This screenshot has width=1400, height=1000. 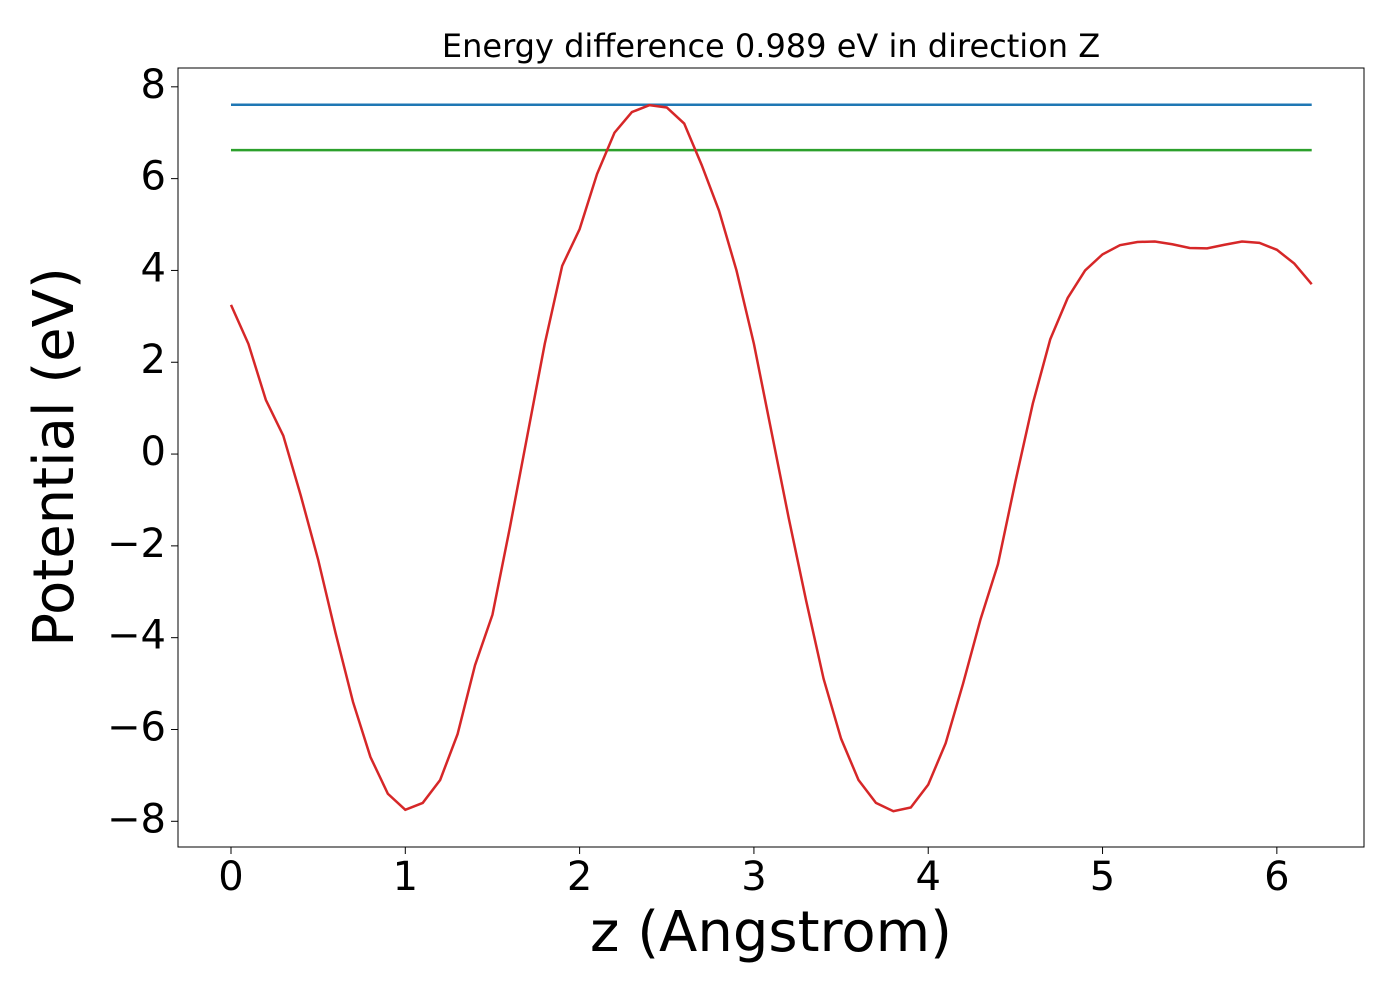 What do you see at coordinates (153, 452) in the screenshot?
I see `y-tick-label: 0` at bounding box center [153, 452].